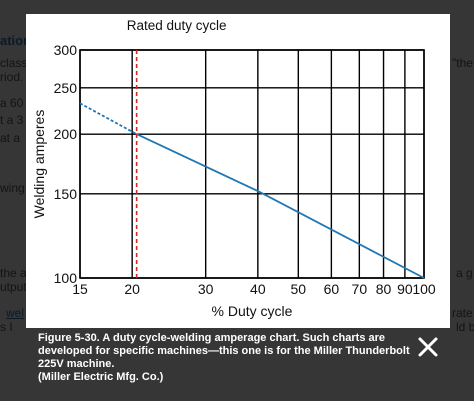 This screenshot has height=401, width=474. Describe the element at coordinates (66, 278) in the screenshot. I see `y-tick-label: 100` at that location.